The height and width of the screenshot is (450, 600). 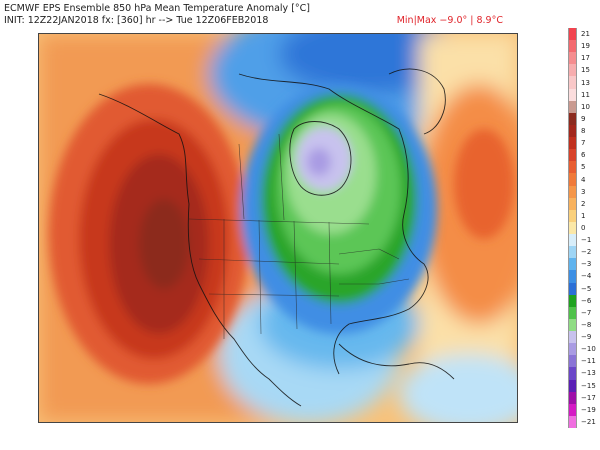 I want to click on colorbar-tick-label: 15, so click(x=585, y=70).